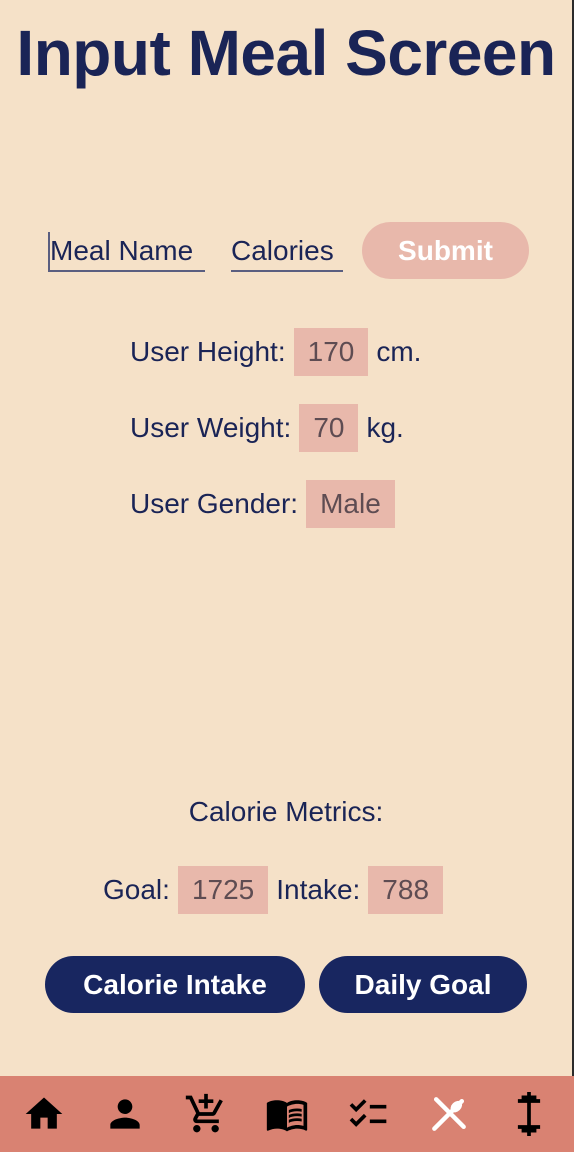 The height and width of the screenshot is (1152, 574). I want to click on text-caret, so click(49, 252).